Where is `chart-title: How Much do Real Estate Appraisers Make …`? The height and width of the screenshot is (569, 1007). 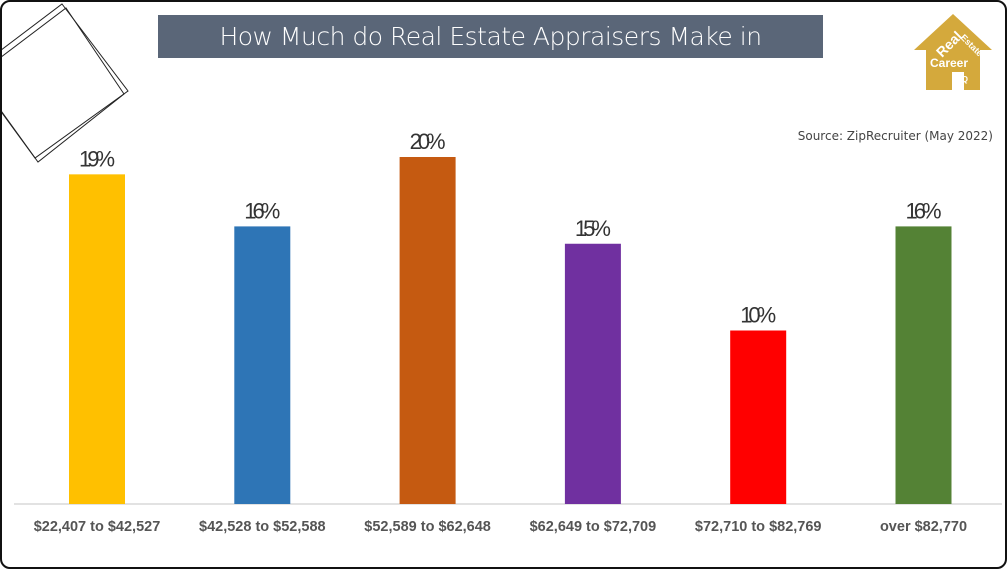
chart-title: How Much do Real Estate Appraisers Make … is located at coordinates (490, 54).